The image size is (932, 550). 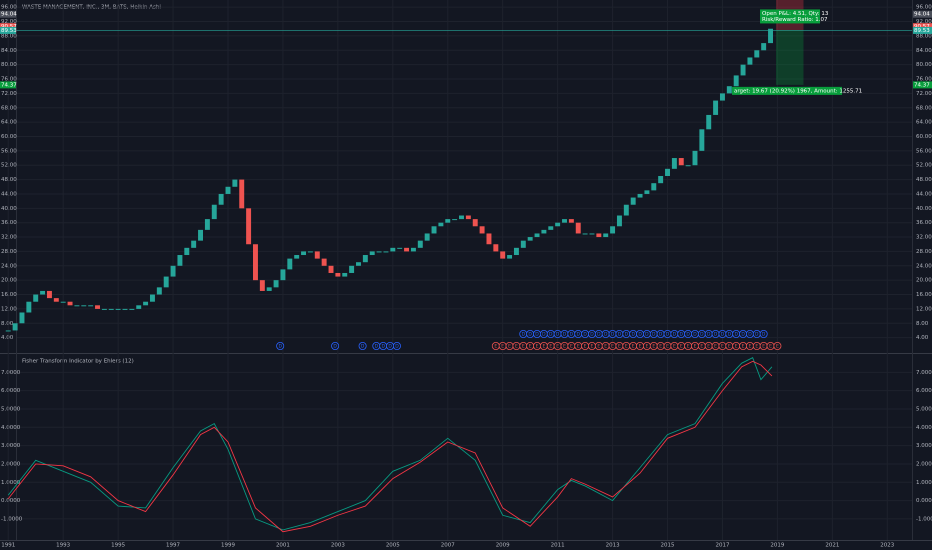 I want to click on rr-label: Risk/Reward Ratio: 1.07, so click(x=795, y=20).